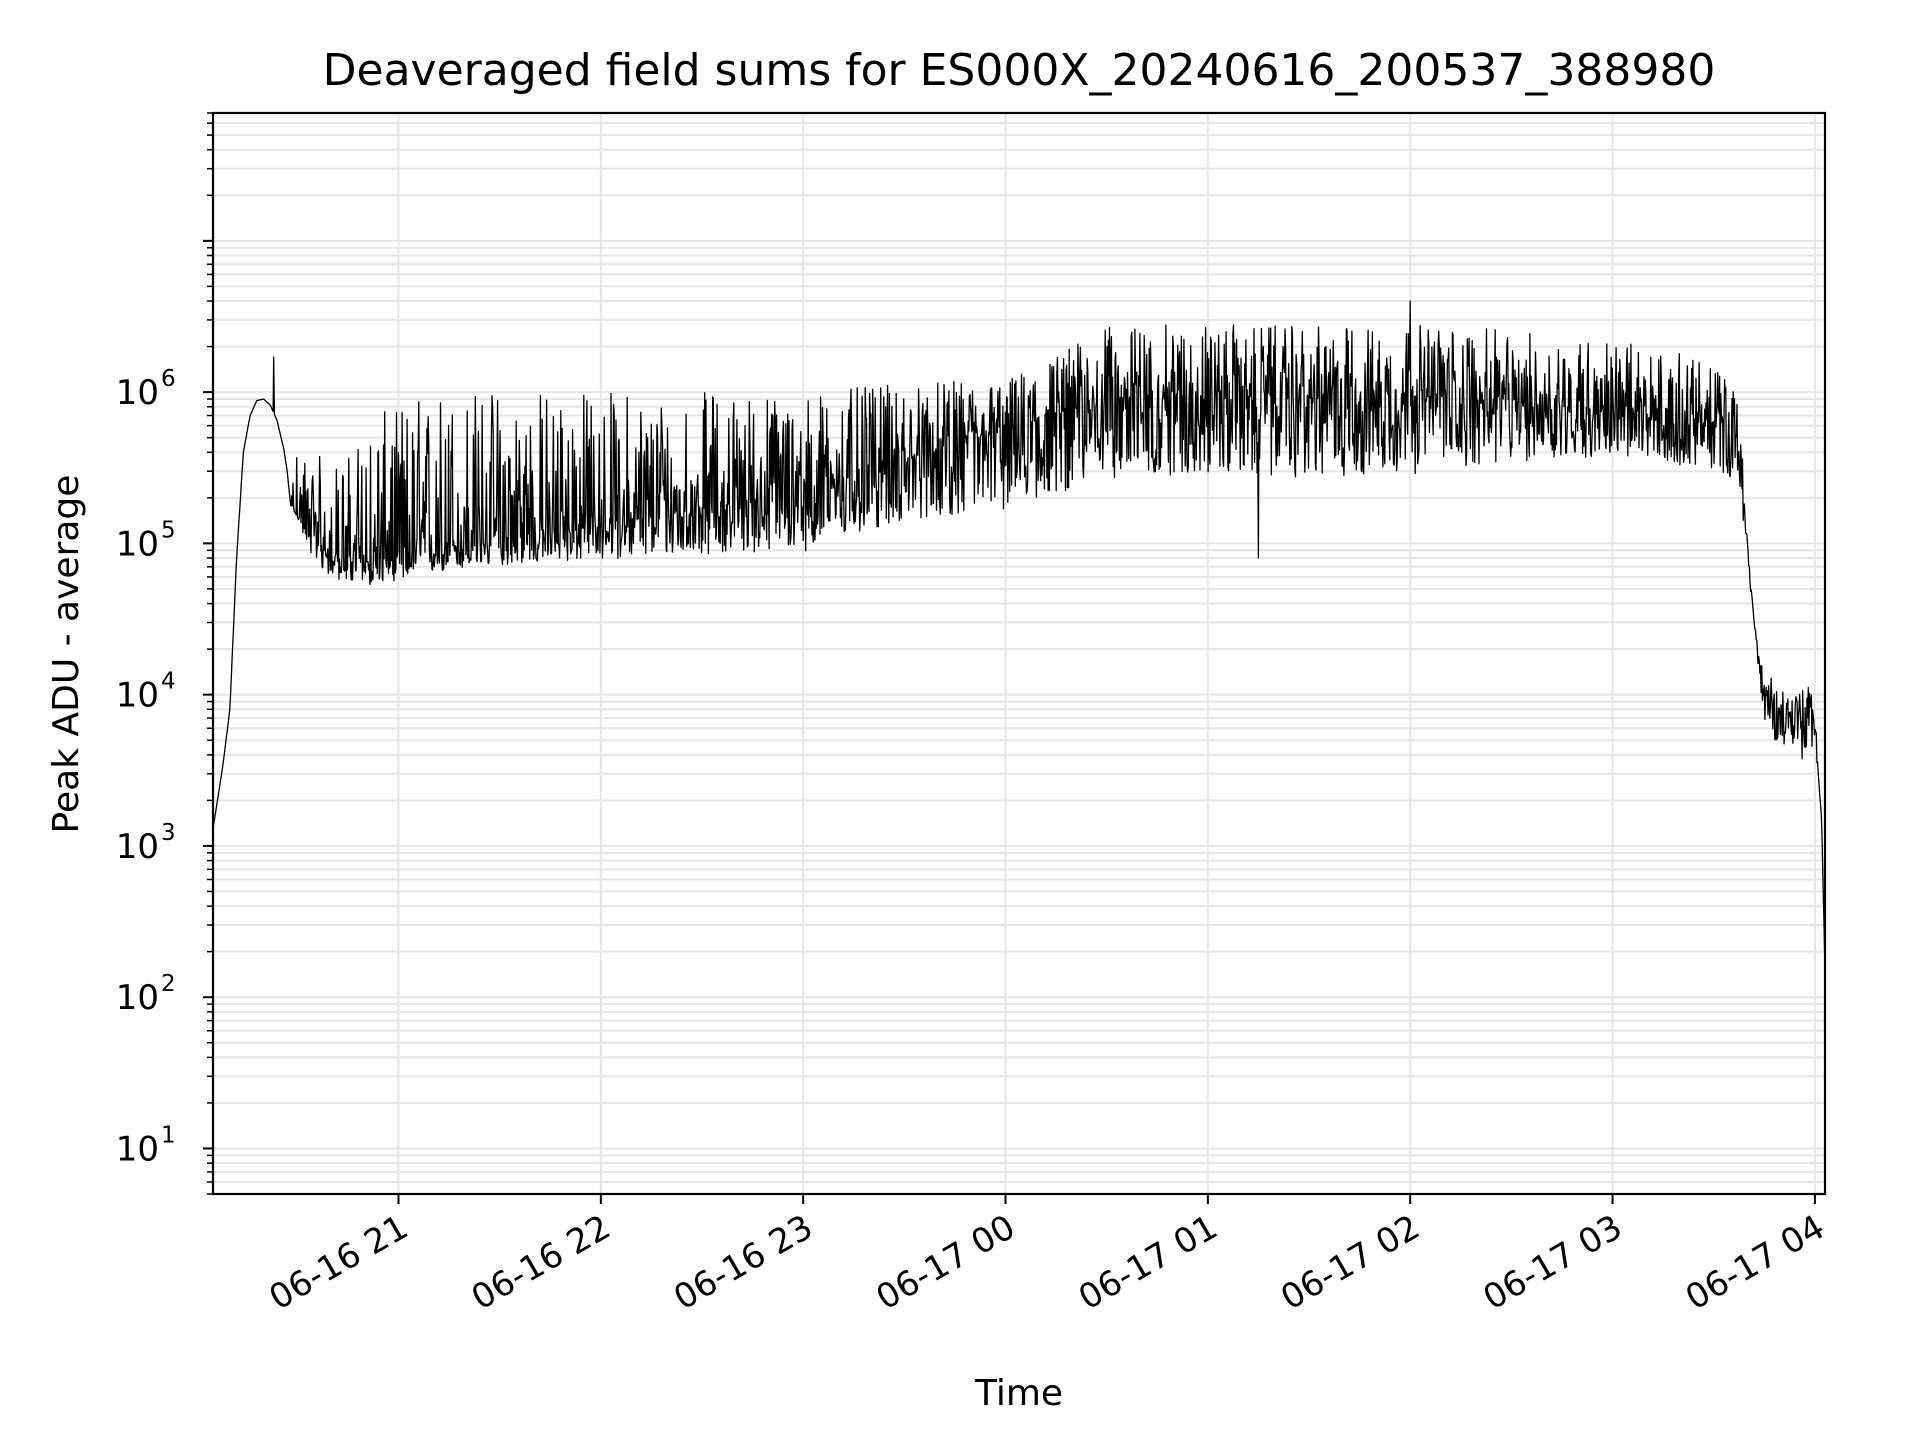  Describe the element at coordinates (1018, 1393) in the screenshot. I see `x-axis-label: Time` at that location.